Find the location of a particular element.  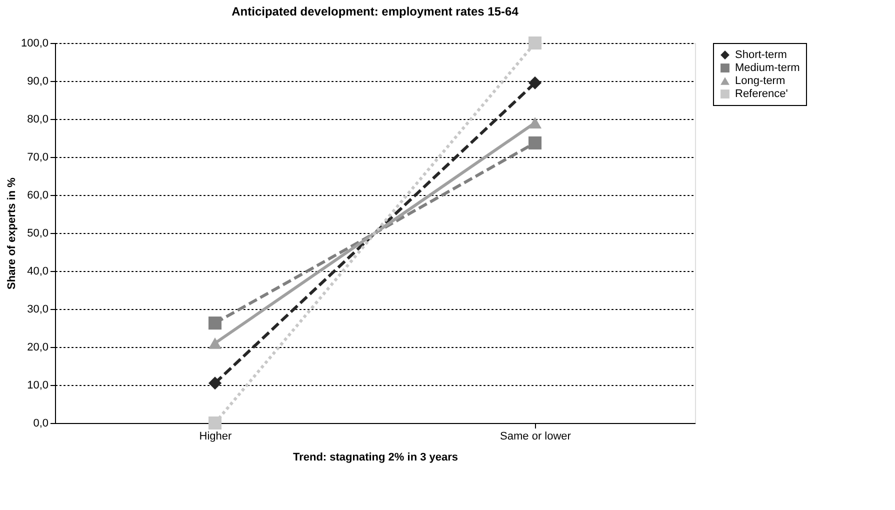

y-tick-label: 30,0 is located at coordinates (37, 310).